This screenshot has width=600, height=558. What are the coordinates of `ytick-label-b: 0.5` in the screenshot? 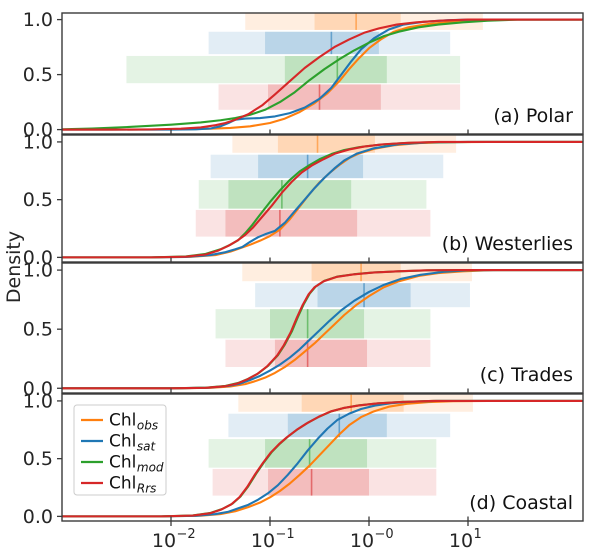 It's located at (38, 200).